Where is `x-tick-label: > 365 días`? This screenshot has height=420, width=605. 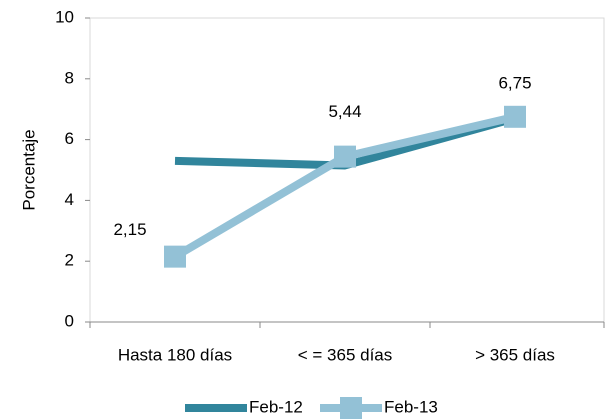 x-tick-label: > 365 días is located at coordinates (515, 354).